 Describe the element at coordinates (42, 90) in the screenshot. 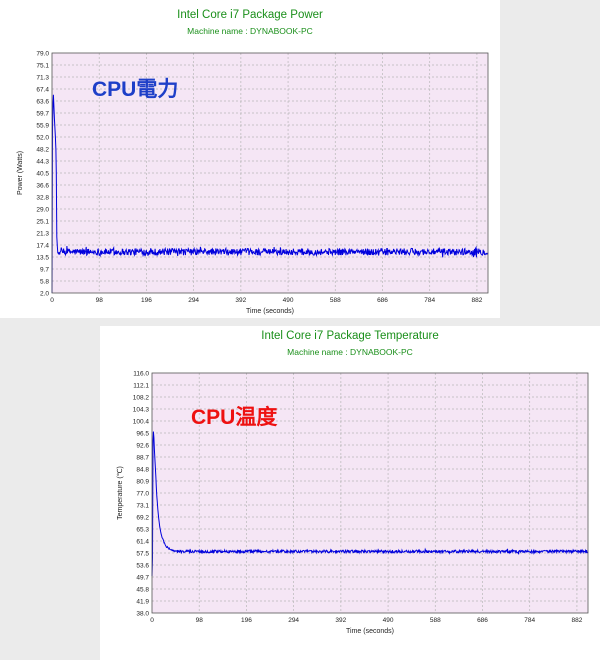

I see `power-y-tick-label: 67.4` at that location.